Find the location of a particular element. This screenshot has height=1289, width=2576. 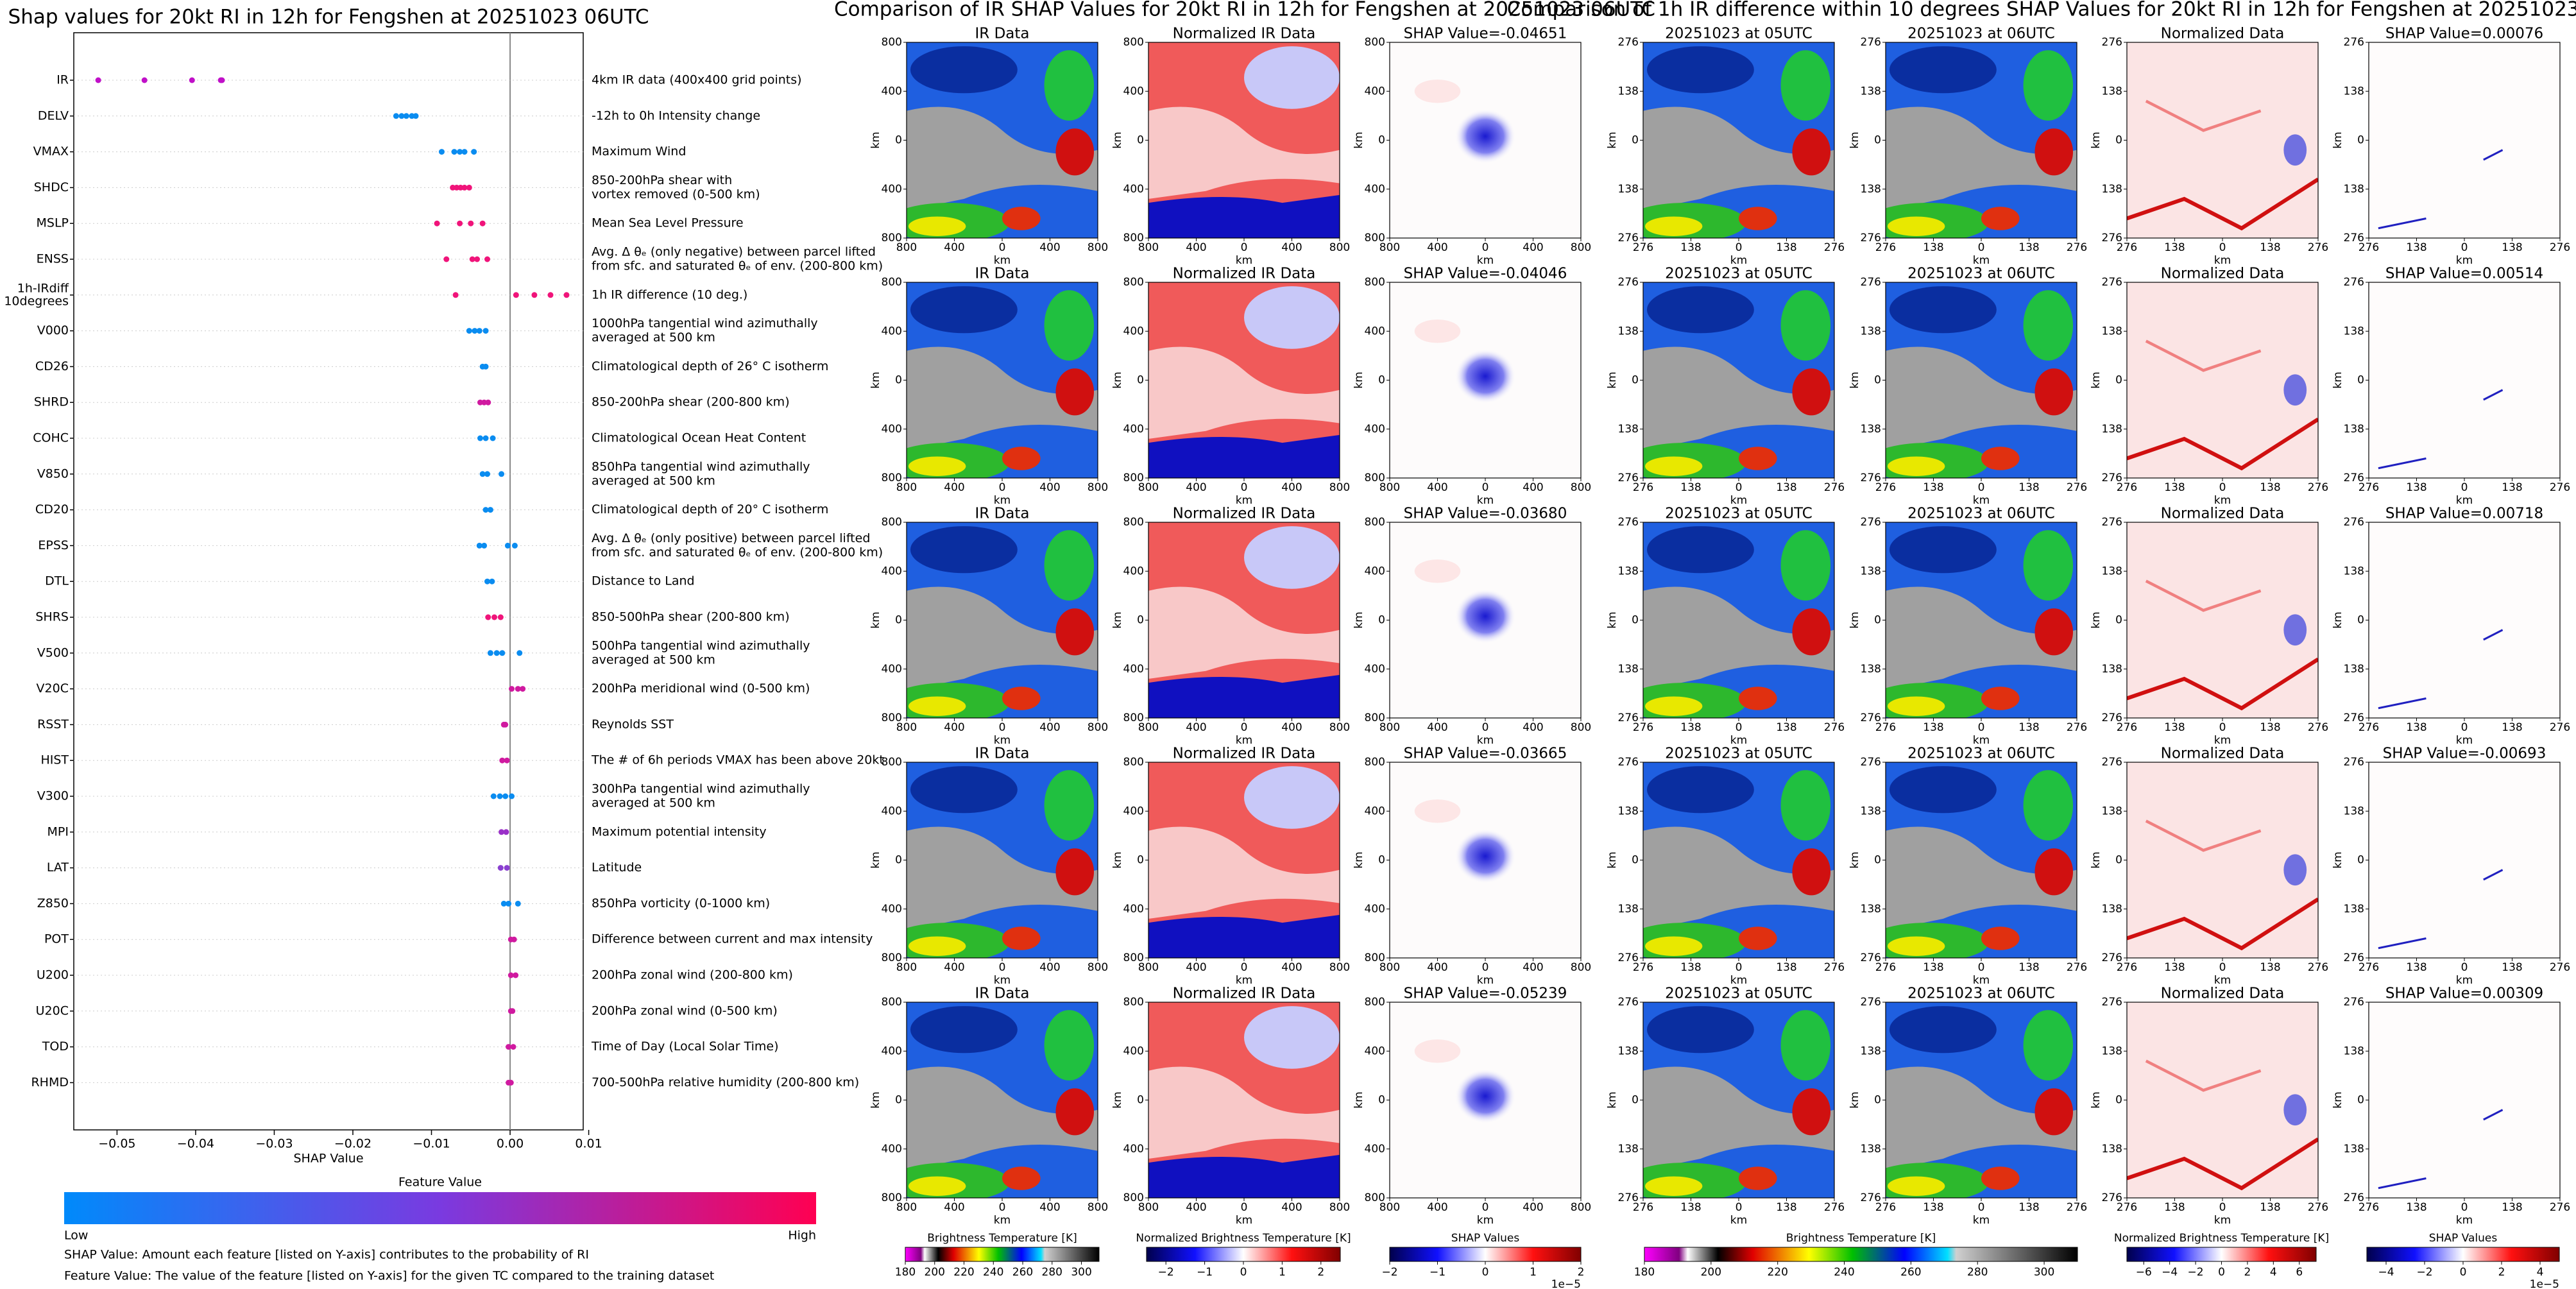

colorbar-title: SHAP Values is located at coordinates (2463, 1238).